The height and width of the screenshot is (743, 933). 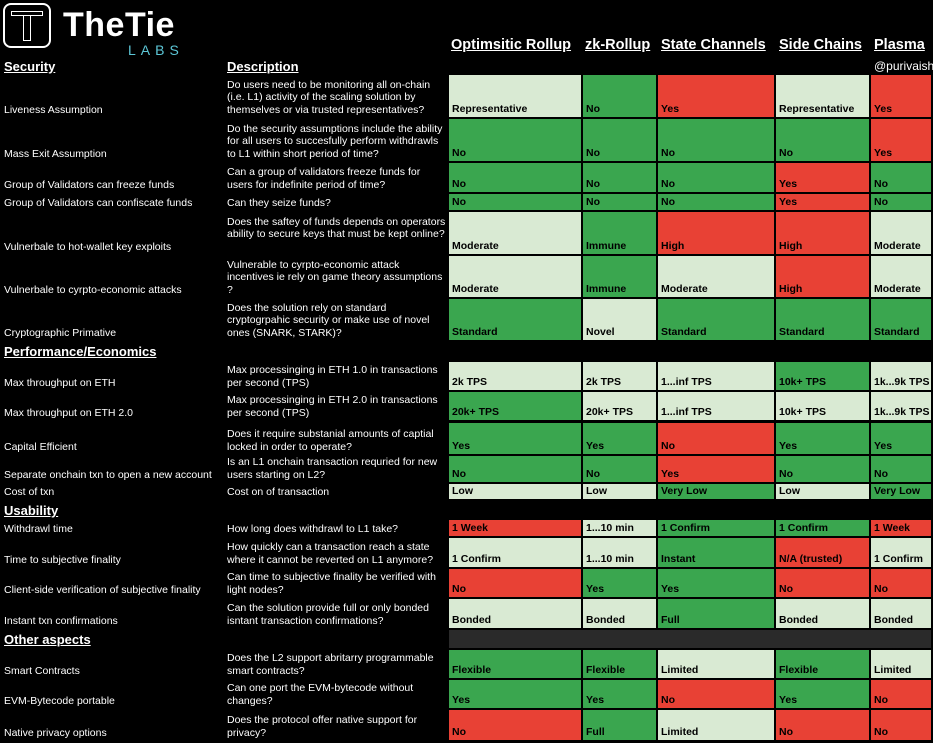 What do you see at coordinates (42, 671) in the screenshot?
I see `row-label: Smart Contracts` at bounding box center [42, 671].